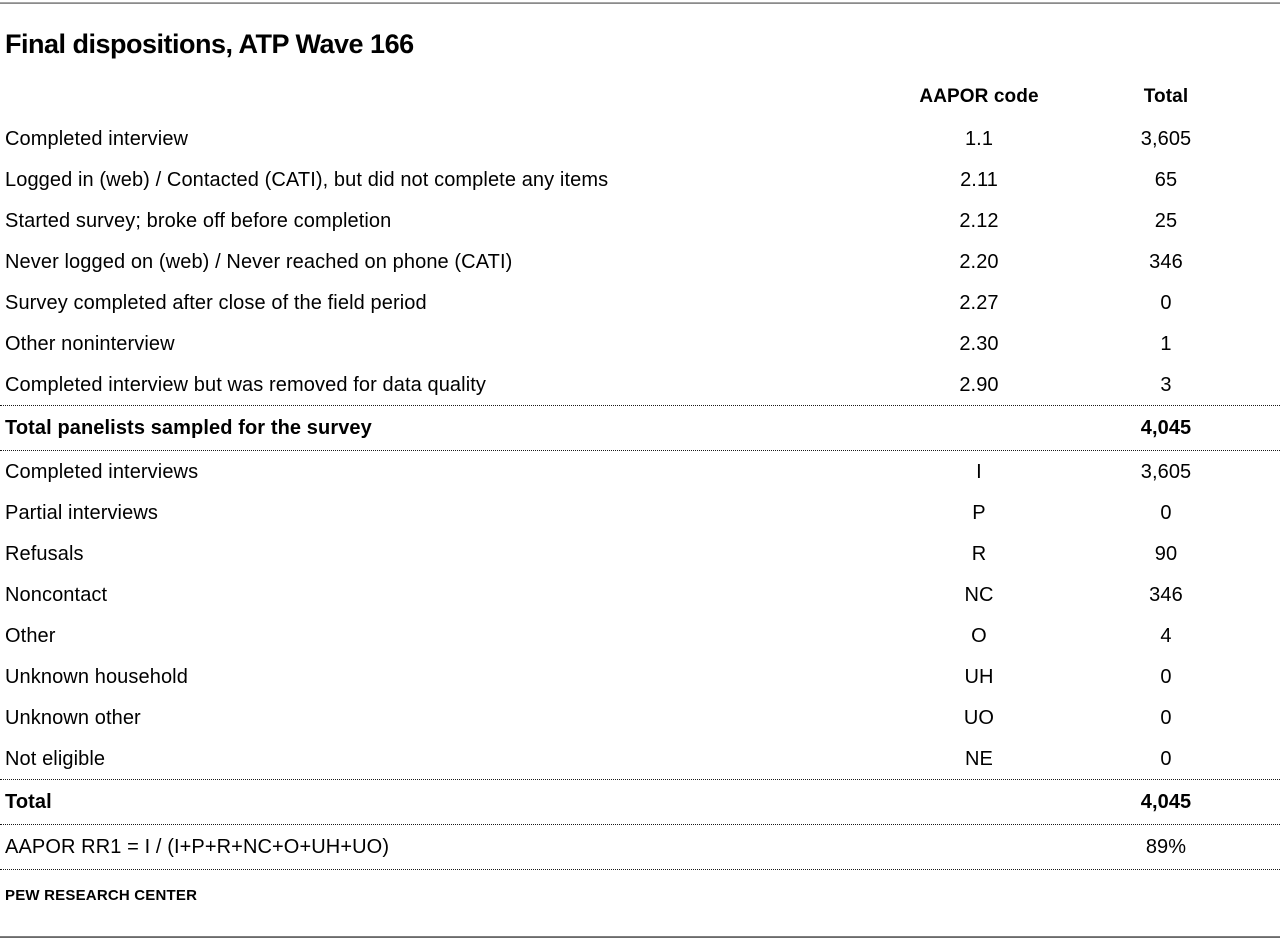 The width and height of the screenshot is (1280, 944). Describe the element at coordinates (979, 384) in the screenshot. I see `row-aapor-code: 2.90` at that location.